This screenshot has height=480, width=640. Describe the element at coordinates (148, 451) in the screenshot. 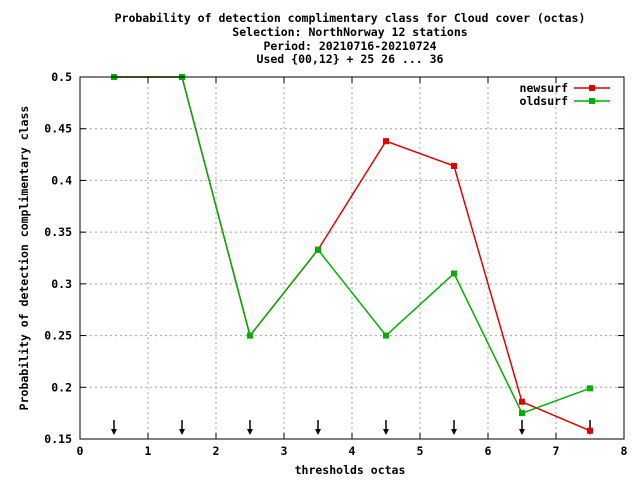

I see `x-tick-label: 1` at that location.